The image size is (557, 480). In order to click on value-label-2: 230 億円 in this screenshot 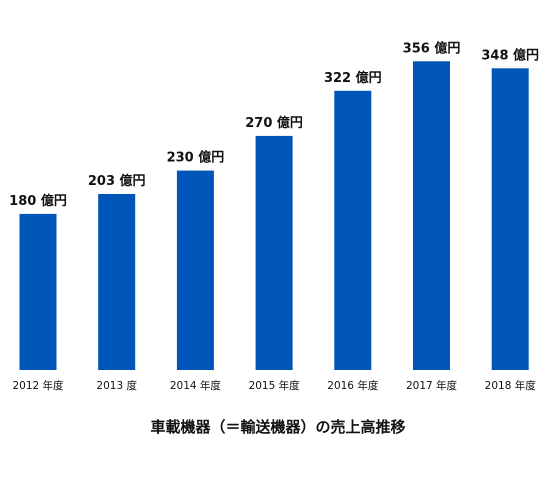, I will do `click(196, 158)`.